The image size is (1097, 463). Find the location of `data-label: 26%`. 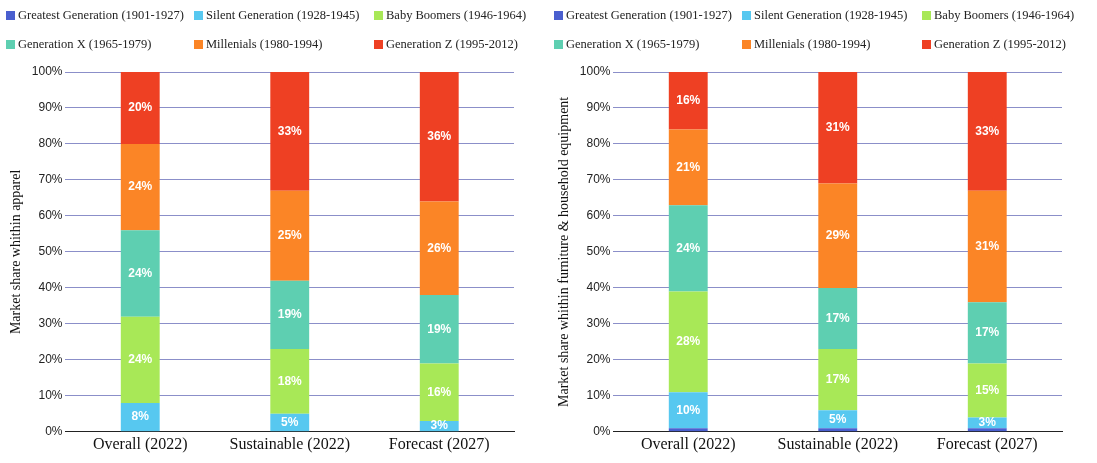

data-label: 26% is located at coordinates (439, 247).